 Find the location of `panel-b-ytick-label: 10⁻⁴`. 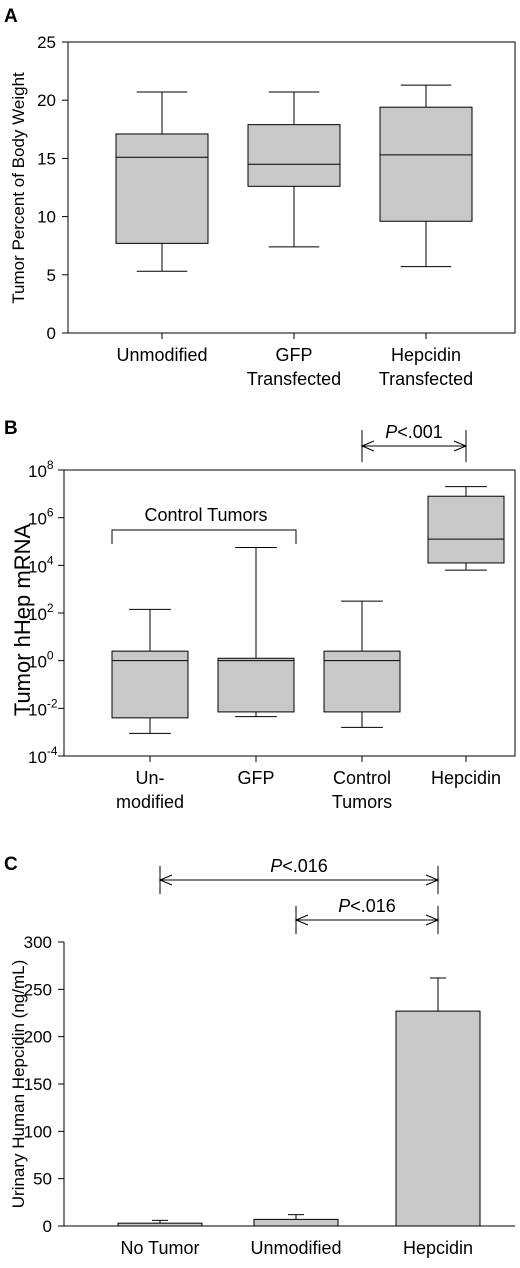

panel-b-ytick-label: 10⁻⁴ is located at coordinates (43, 755).